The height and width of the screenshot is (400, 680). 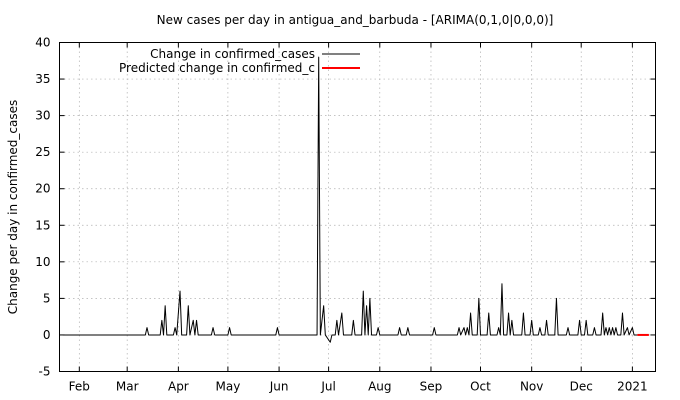 I want to click on y-tick-label: 40, so click(x=42, y=43).